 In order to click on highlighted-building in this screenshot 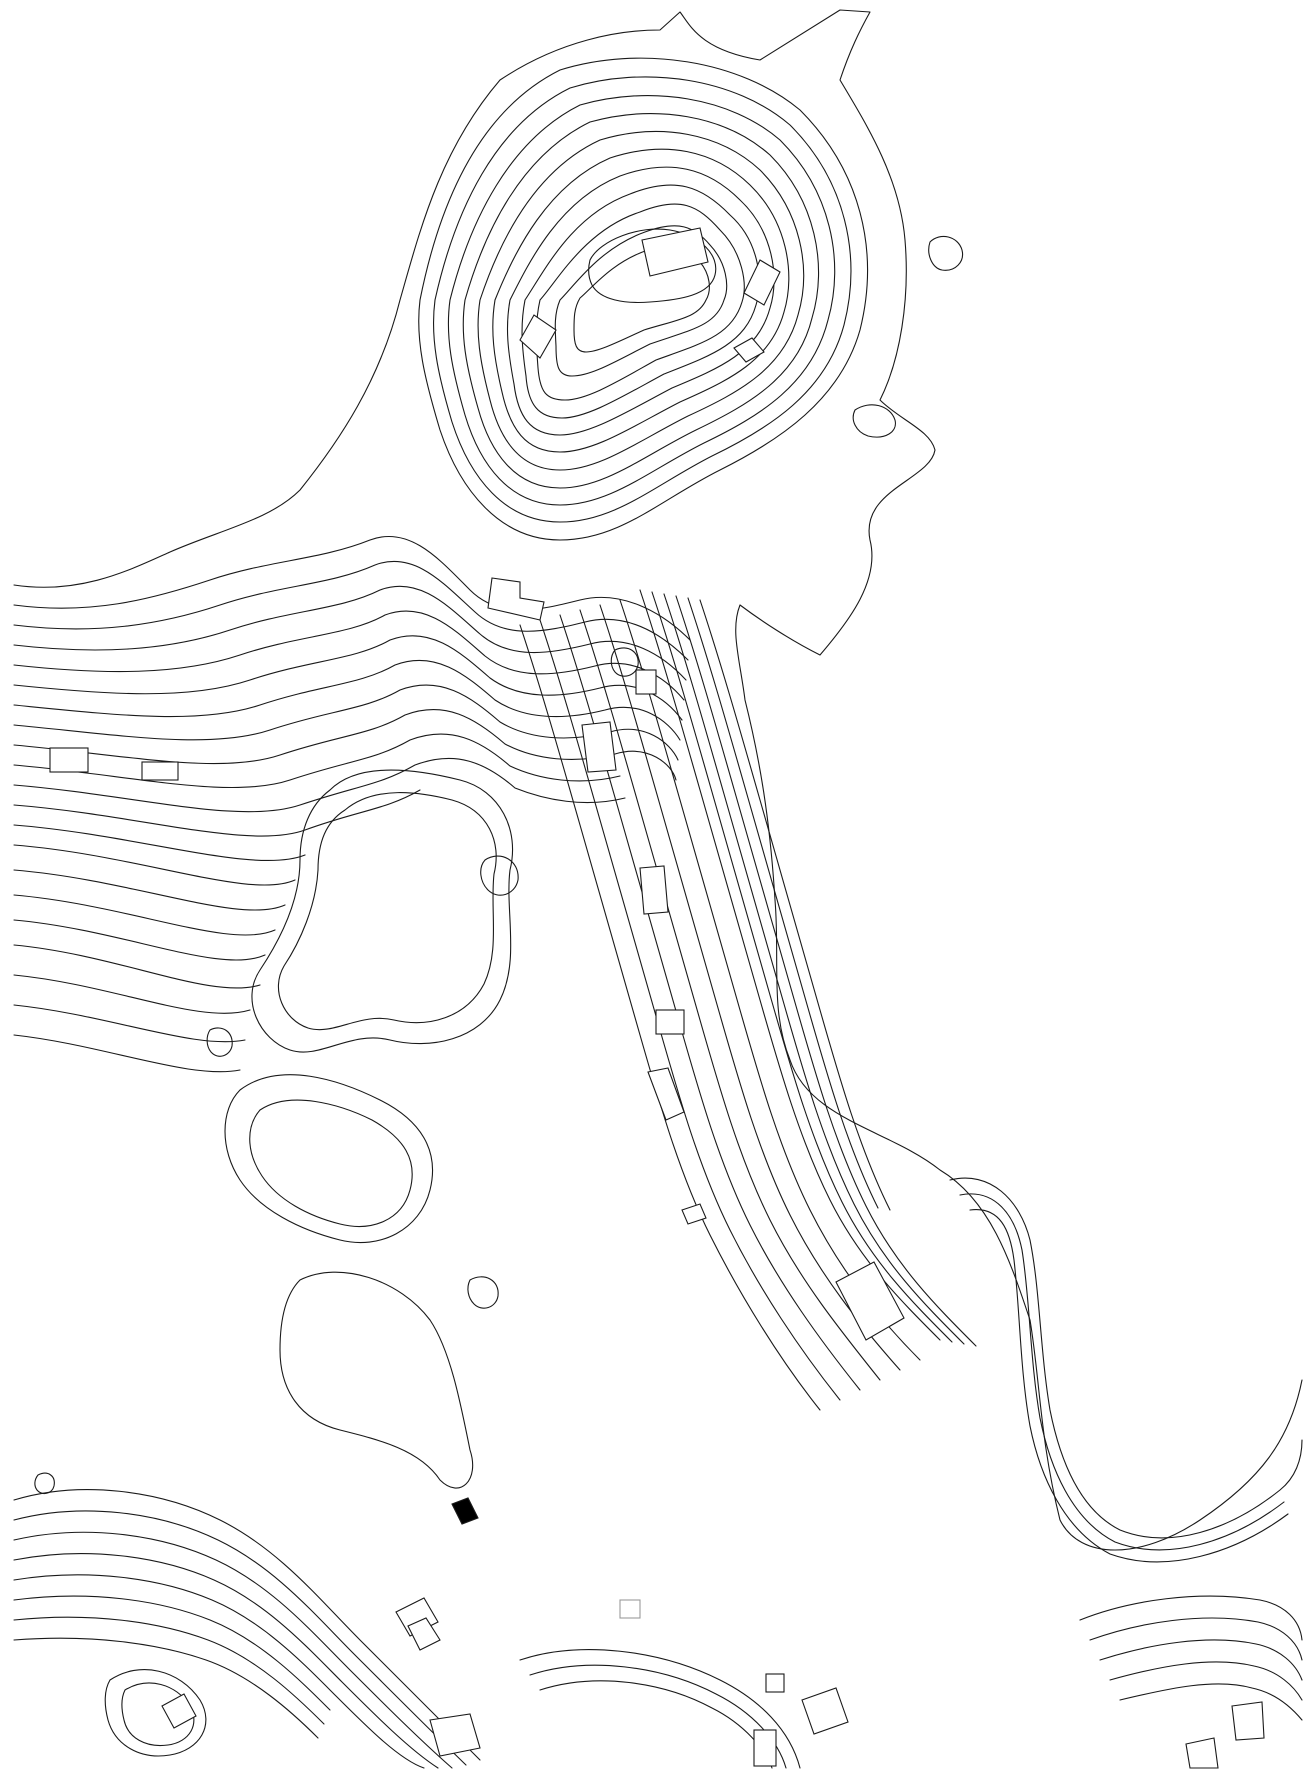, I will do `click(465, 1511)`.